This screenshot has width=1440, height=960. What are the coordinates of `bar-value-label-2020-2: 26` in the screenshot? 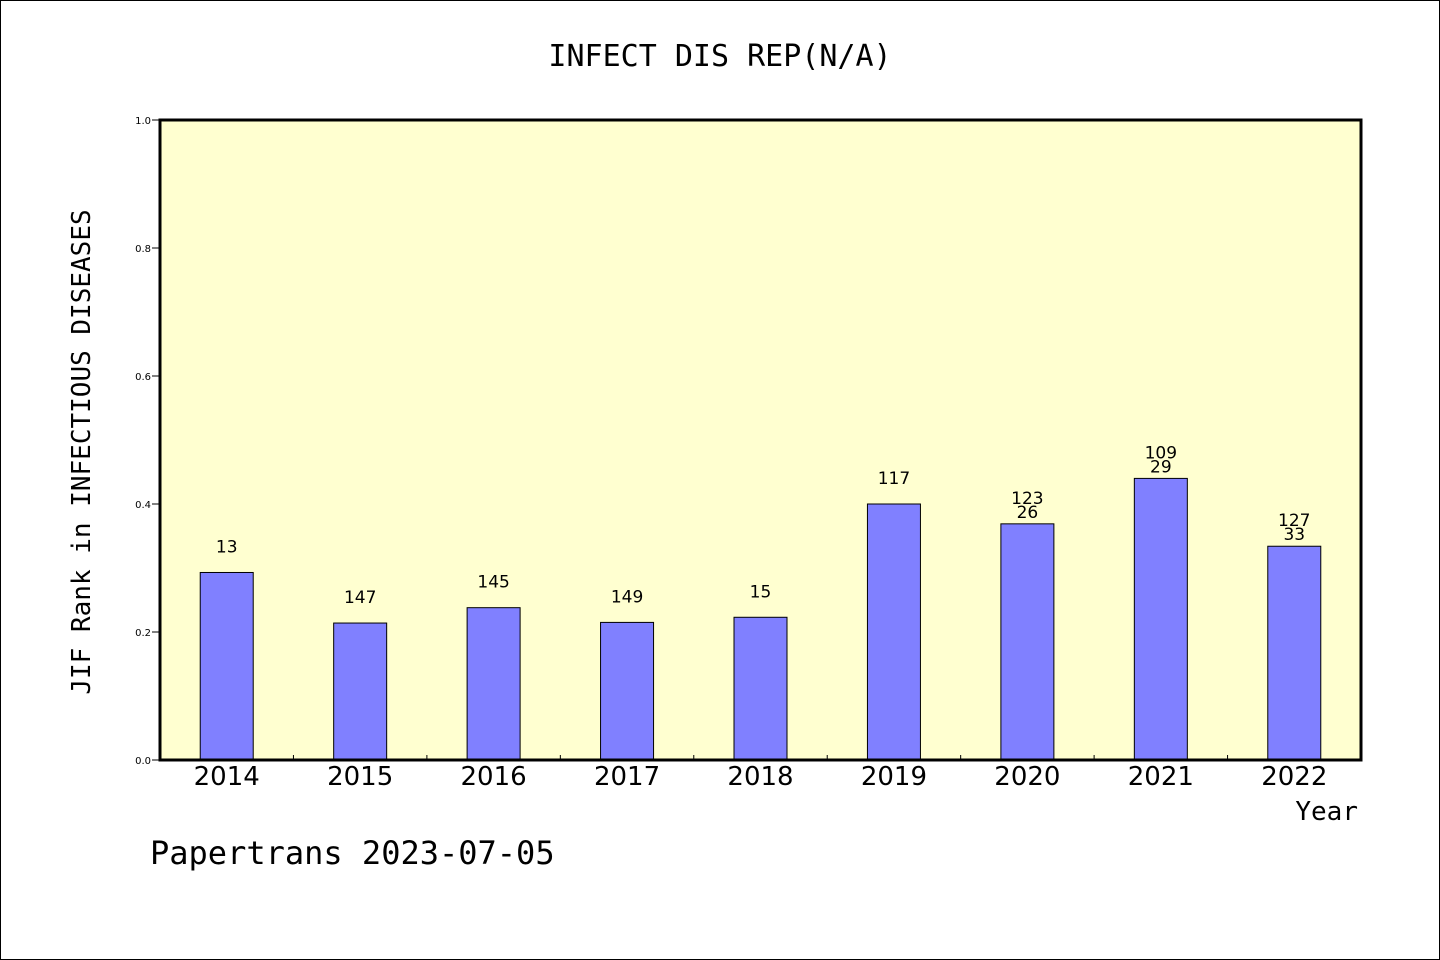 It's located at (1028, 513).